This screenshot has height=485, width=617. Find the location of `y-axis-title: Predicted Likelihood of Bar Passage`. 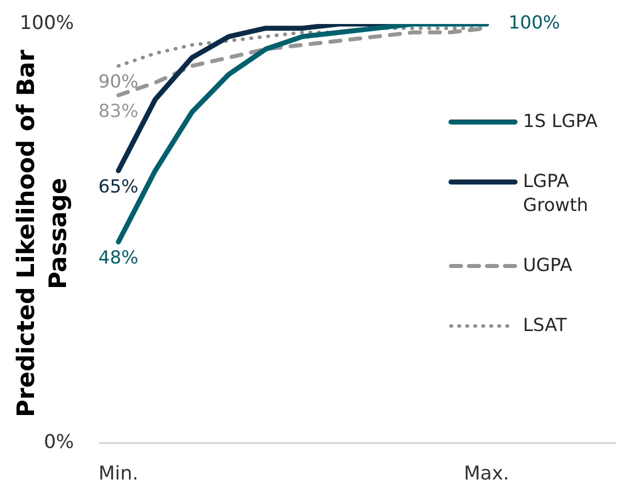

y-axis-title: Predicted Likelihood of Bar Passage is located at coordinates (42, 234).